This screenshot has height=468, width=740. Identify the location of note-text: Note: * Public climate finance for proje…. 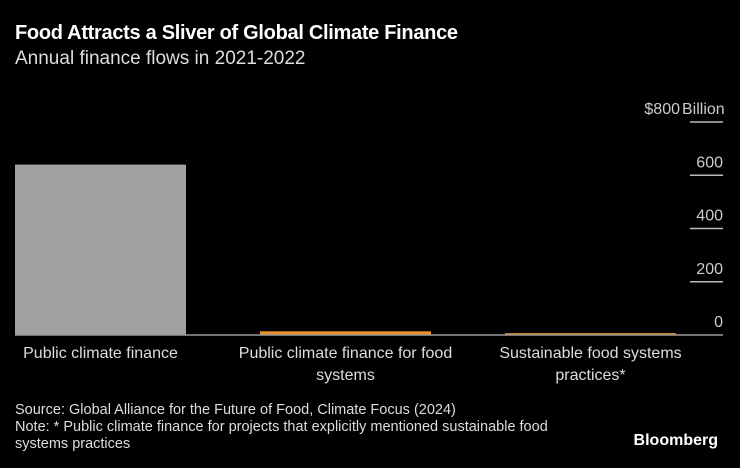
(281, 435).